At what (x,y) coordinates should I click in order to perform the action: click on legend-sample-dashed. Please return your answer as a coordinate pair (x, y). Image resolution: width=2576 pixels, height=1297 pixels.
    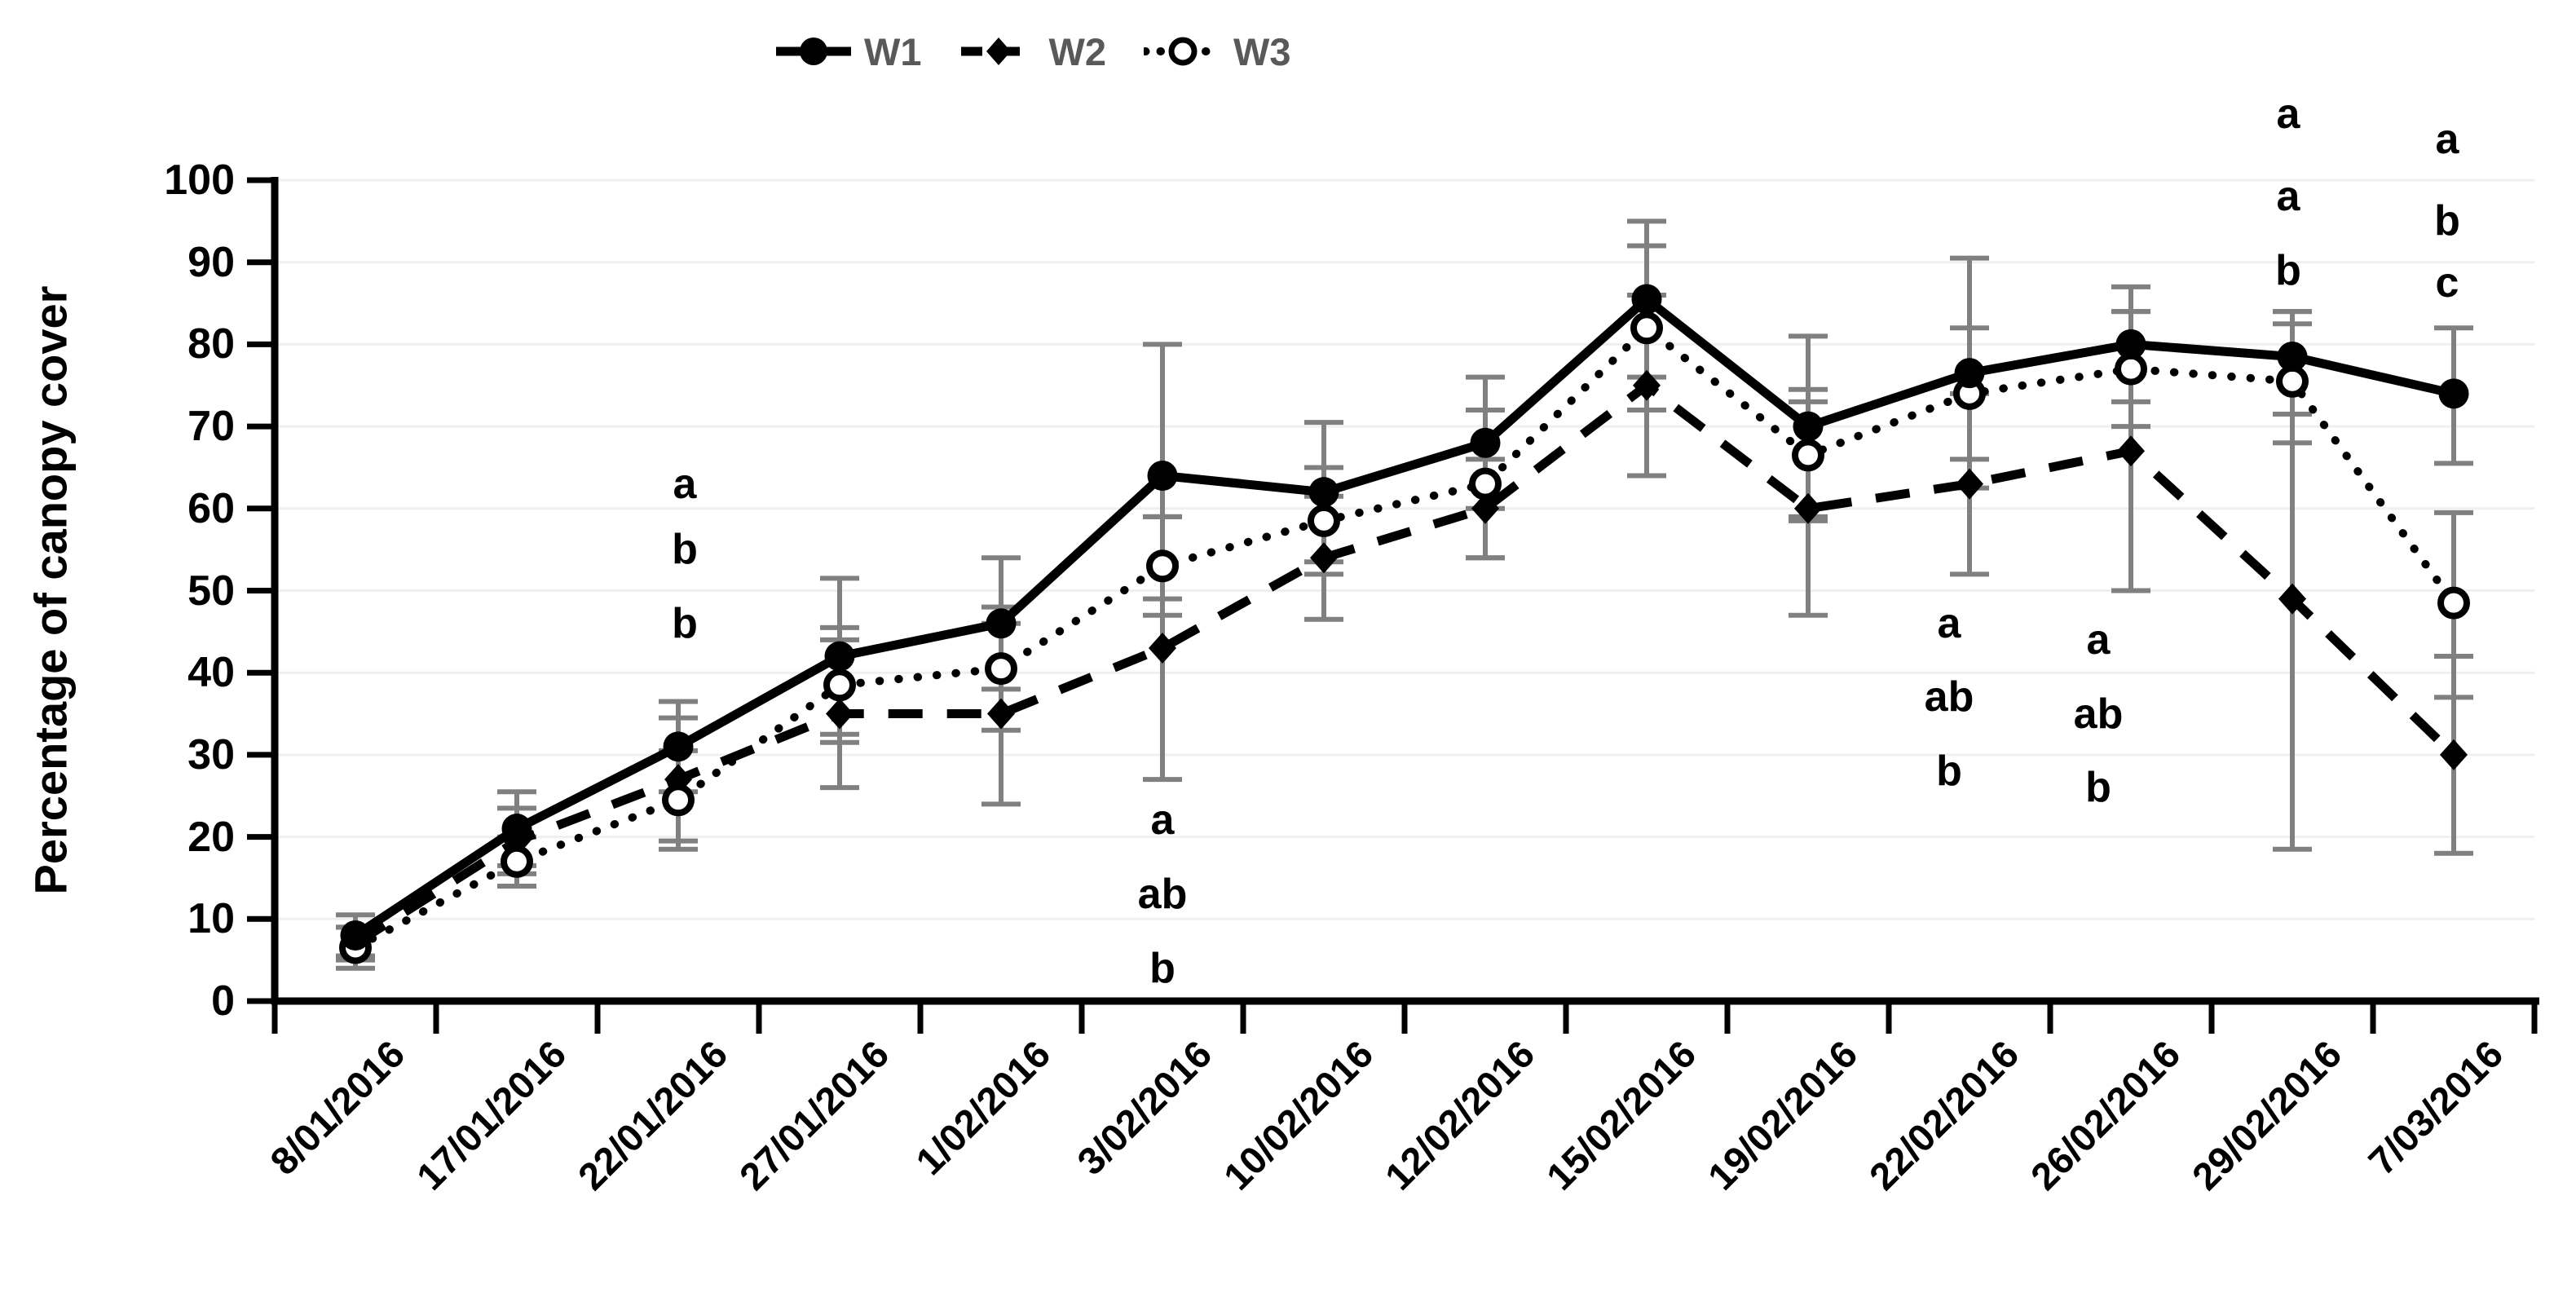
    Looking at the image, I should click on (998, 51).